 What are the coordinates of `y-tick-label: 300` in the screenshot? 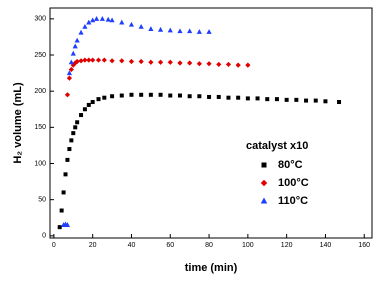 It's located at (40, 19).